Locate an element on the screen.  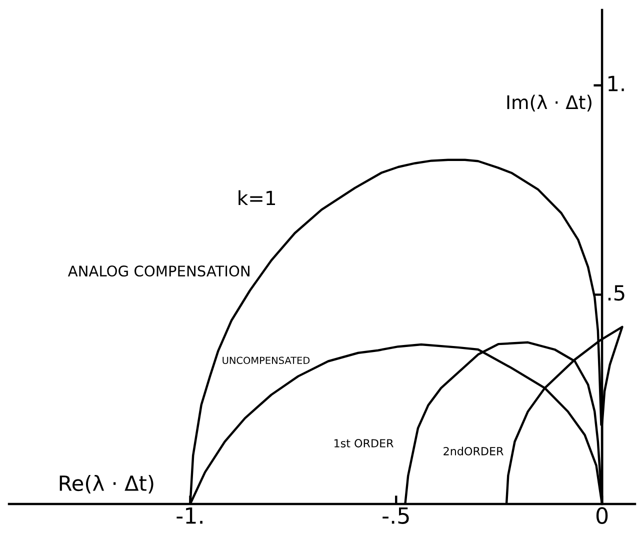
series-label: 2ndORDER is located at coordinates (474, 451).